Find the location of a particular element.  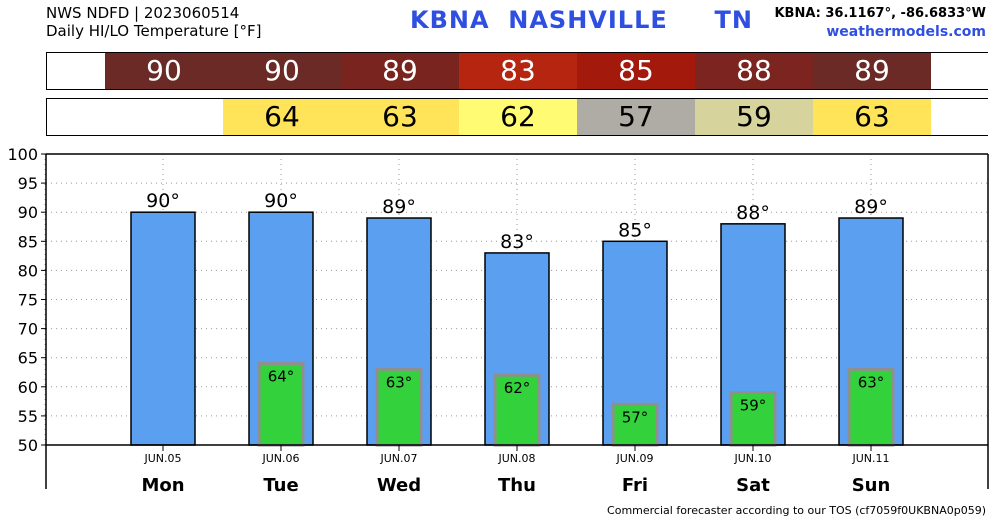

lo-bar-label: 62° is located at coordinates (517, 388).